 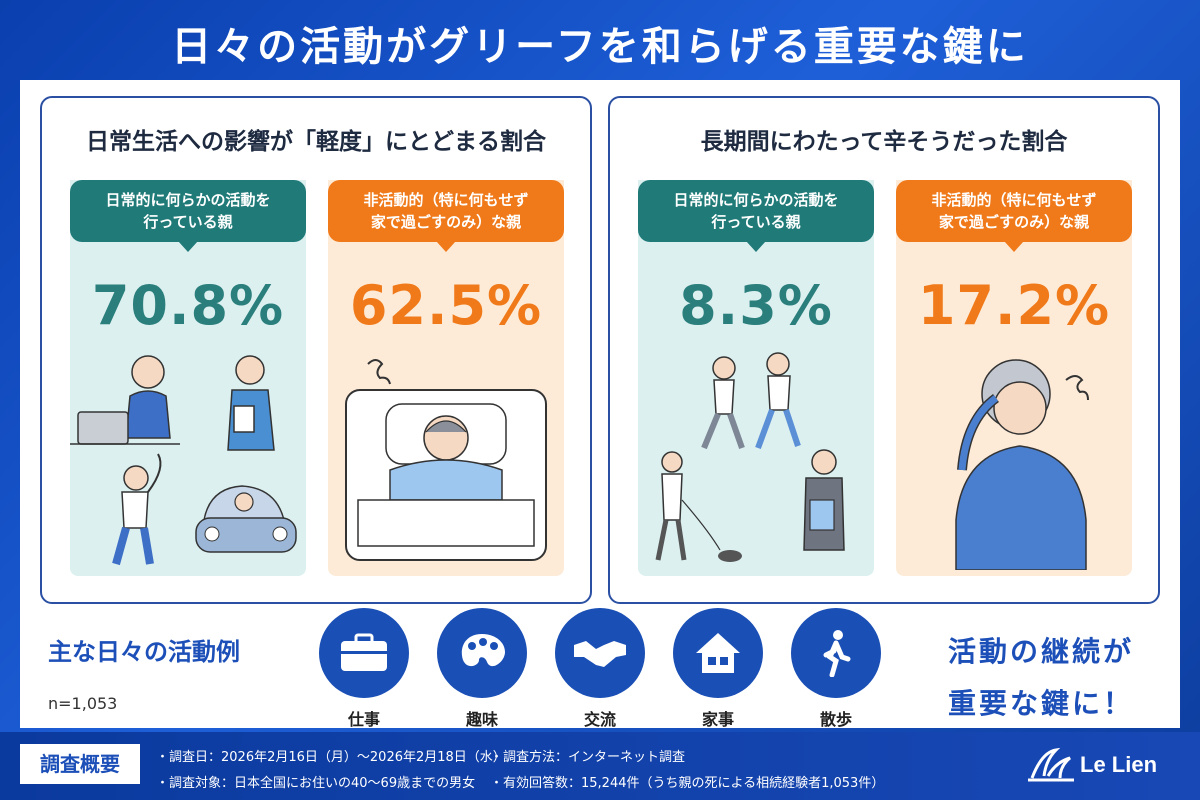 What do you see at coordinates (363, 719) in the screenshot?
I see `activity-label: 仕事` at bounding box center [363, 719].